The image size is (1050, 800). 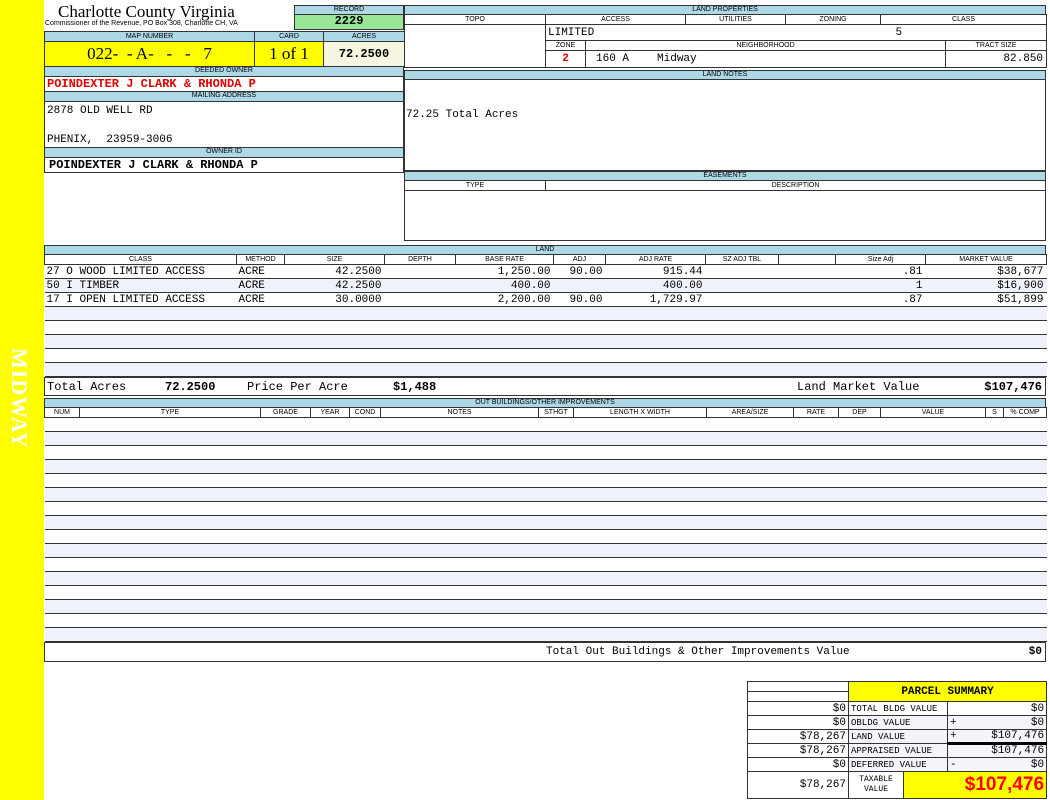 What do you see at coordinates (953, 764) in the screenshot?
I see `summary-operator: -` at bounding box center [953, 764].